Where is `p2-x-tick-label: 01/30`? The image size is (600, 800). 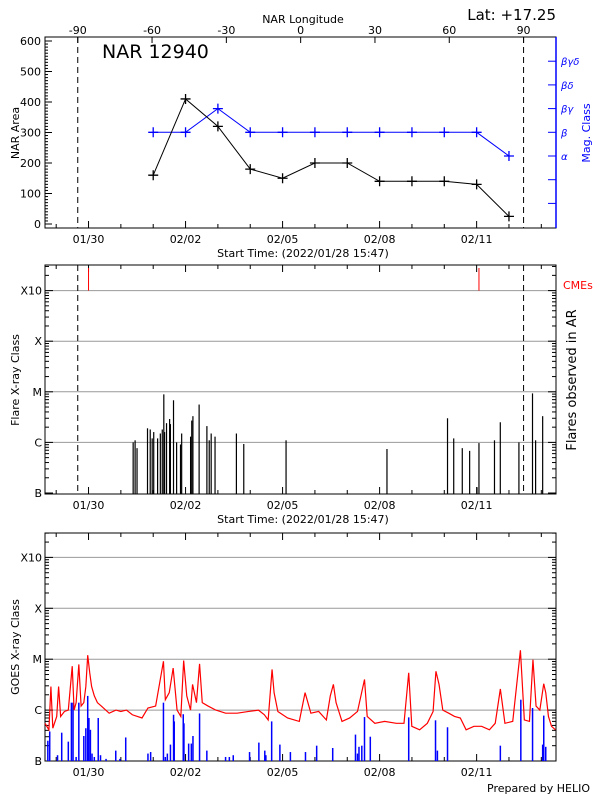 p2-x-tick-label: 01/30 is located at coordinates (89, 505).